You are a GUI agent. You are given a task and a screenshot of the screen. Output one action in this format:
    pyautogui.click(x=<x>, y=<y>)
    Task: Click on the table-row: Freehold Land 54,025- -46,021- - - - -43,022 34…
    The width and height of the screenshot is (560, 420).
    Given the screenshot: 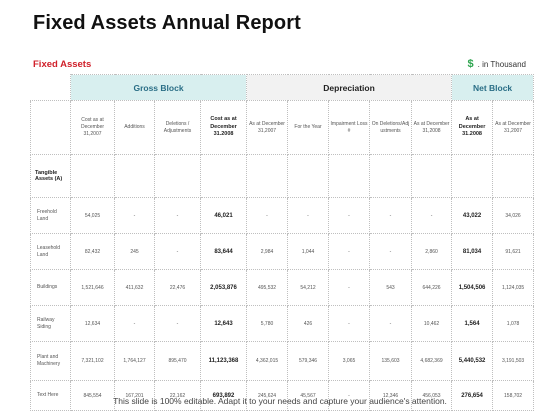 What is the action you would take?
    pyautogui.click(x=282, y=215)
    